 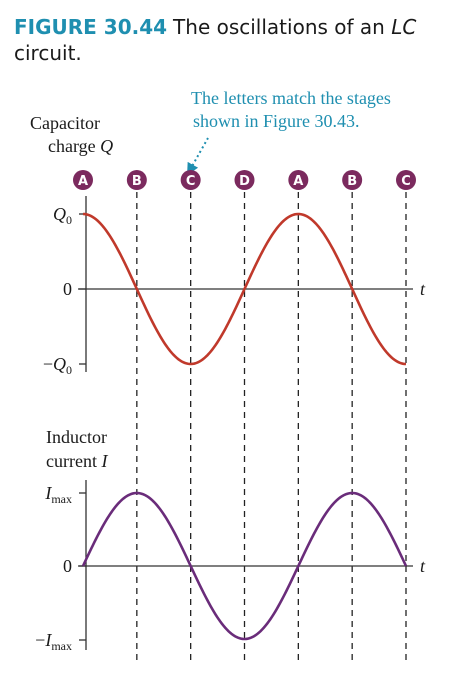 What do you see at coordinates (57, 365) in the screenshot?
I see `y-tick-label-2: −Q0` at bounding box center [57, 365].